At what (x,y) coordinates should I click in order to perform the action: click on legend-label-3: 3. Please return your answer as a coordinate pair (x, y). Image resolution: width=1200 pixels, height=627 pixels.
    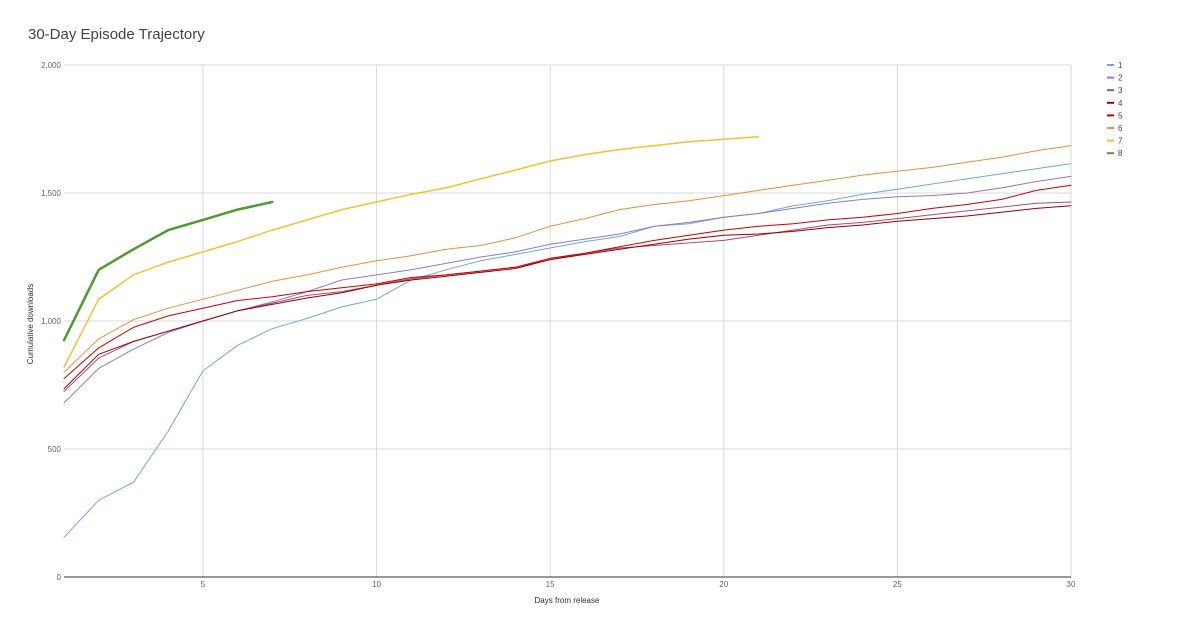
    Looking at the image, I should click on (1120, 90).